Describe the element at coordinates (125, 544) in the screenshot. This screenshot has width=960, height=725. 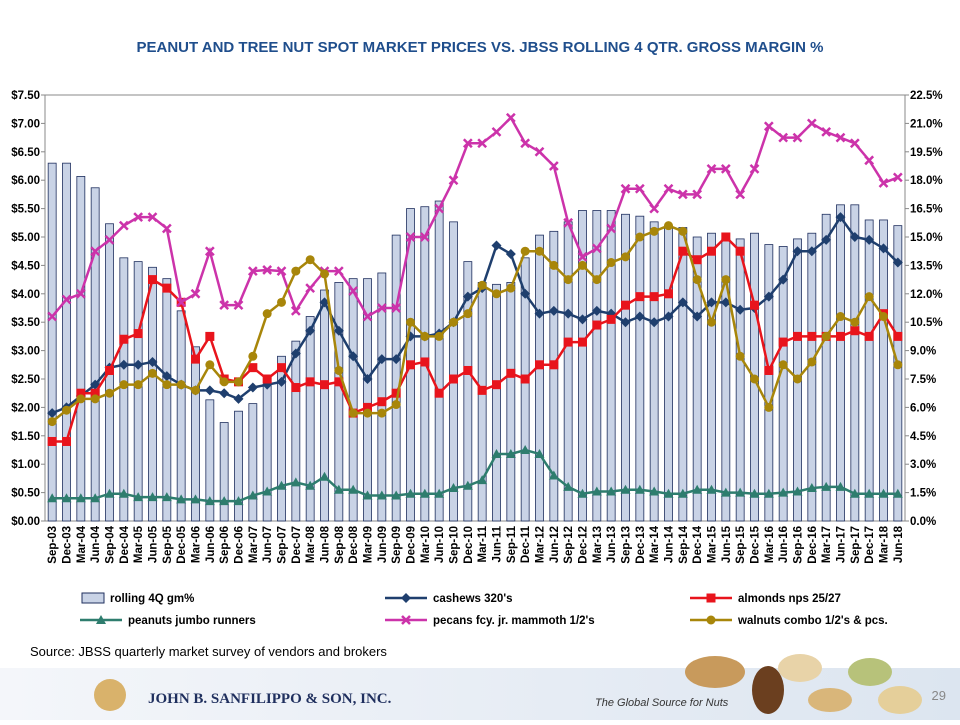
I see `x-tick-label: Dec-04` at that location.